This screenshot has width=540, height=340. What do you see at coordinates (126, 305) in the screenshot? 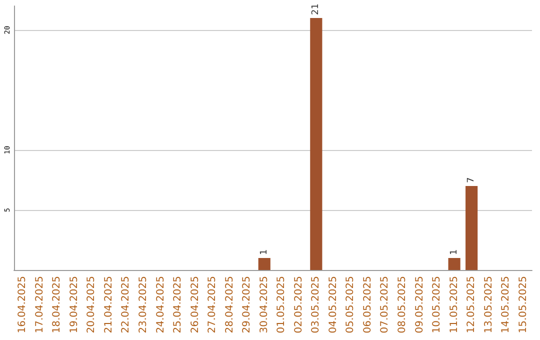
I see `x-tick-label: 22.04.2025` at bounding box center [126, 305].